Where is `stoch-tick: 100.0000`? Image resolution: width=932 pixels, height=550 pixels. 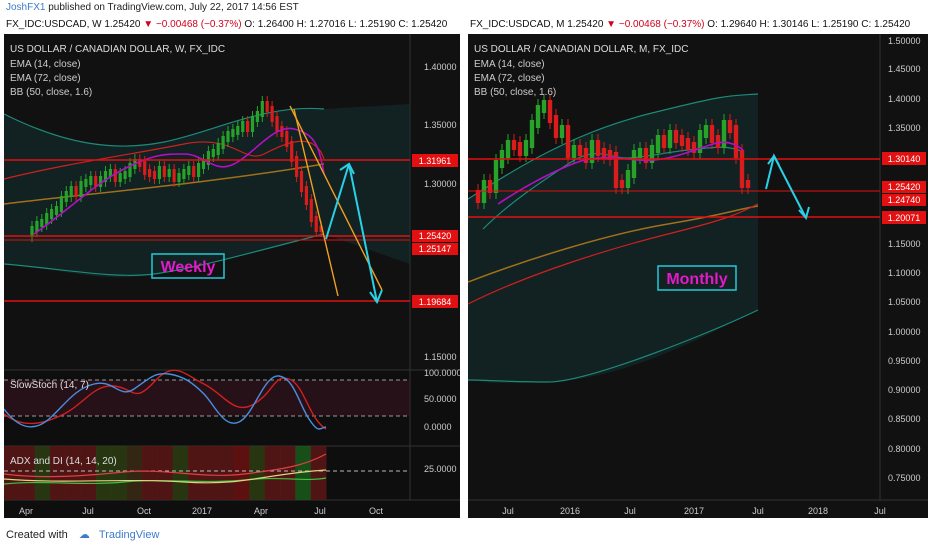
stoch-tick: 100.0000 is located at coordinates (442, 373).